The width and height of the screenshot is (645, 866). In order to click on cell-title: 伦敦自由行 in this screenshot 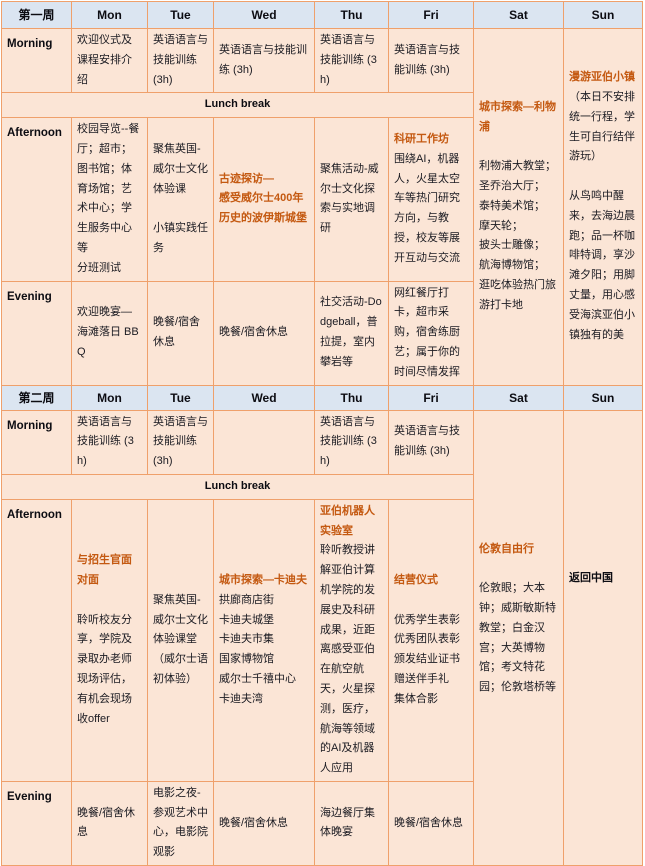, I will do `click(506, 548)`.